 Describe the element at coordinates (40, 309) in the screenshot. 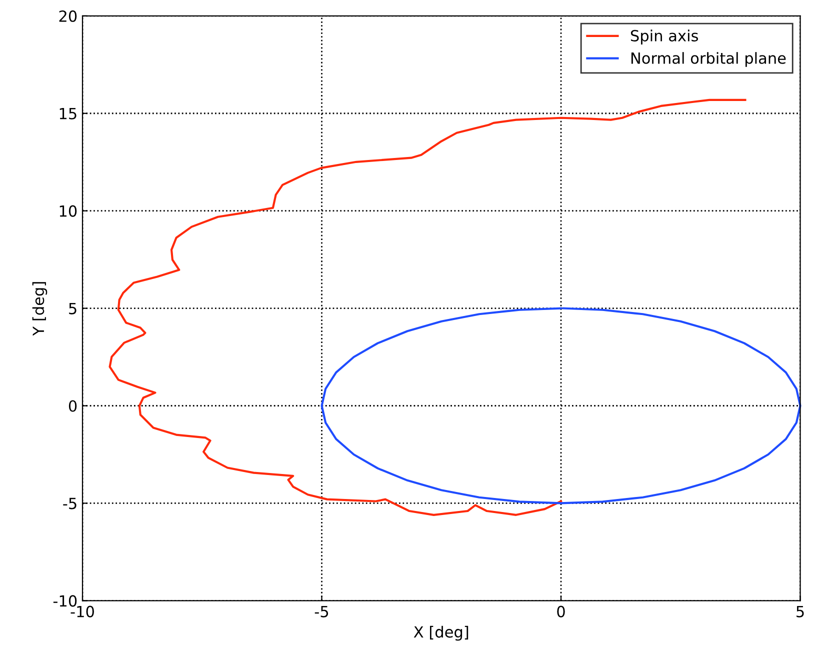

I see `y-axis-title: Y [deg]` at that location.